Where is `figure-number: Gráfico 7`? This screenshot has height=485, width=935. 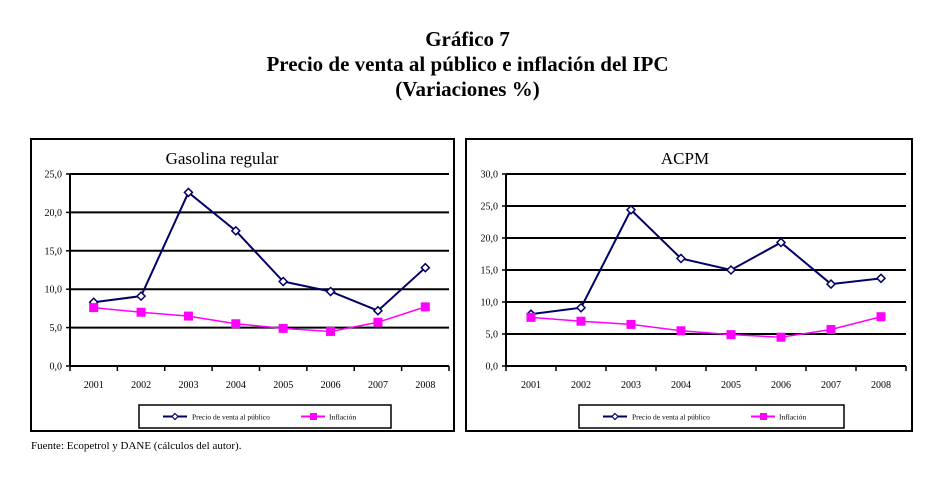 figure-number: Gráfico 7 is located at coordinates (467, 39).